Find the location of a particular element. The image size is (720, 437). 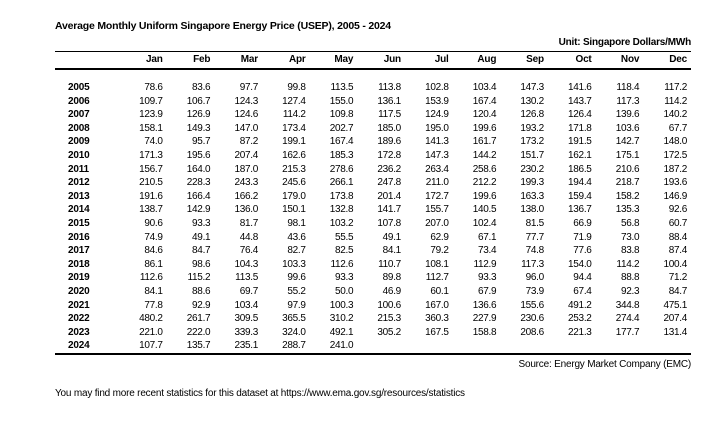

column-header-jul: Jul is located at coordinates (428, 60).